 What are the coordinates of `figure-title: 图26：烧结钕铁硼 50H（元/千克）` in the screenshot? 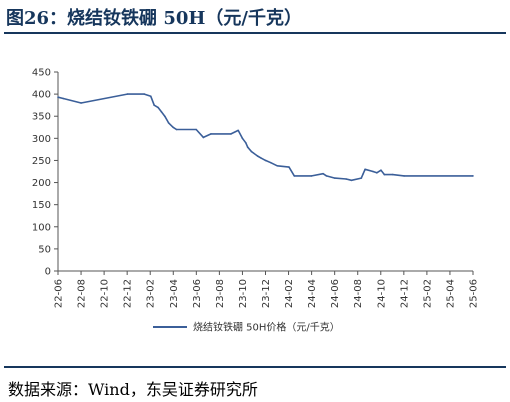 It's located at (154, 18).